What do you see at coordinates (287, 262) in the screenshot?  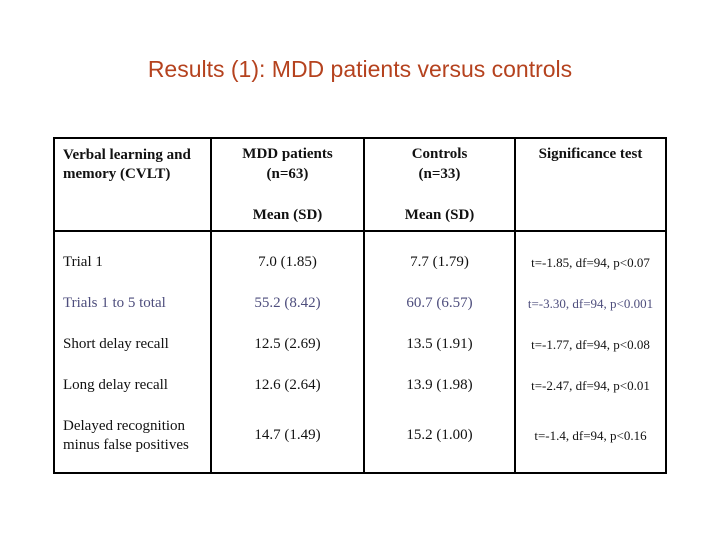 I see `mdd-value: 7.0 (1.85)` at bounding box center [287, 262].